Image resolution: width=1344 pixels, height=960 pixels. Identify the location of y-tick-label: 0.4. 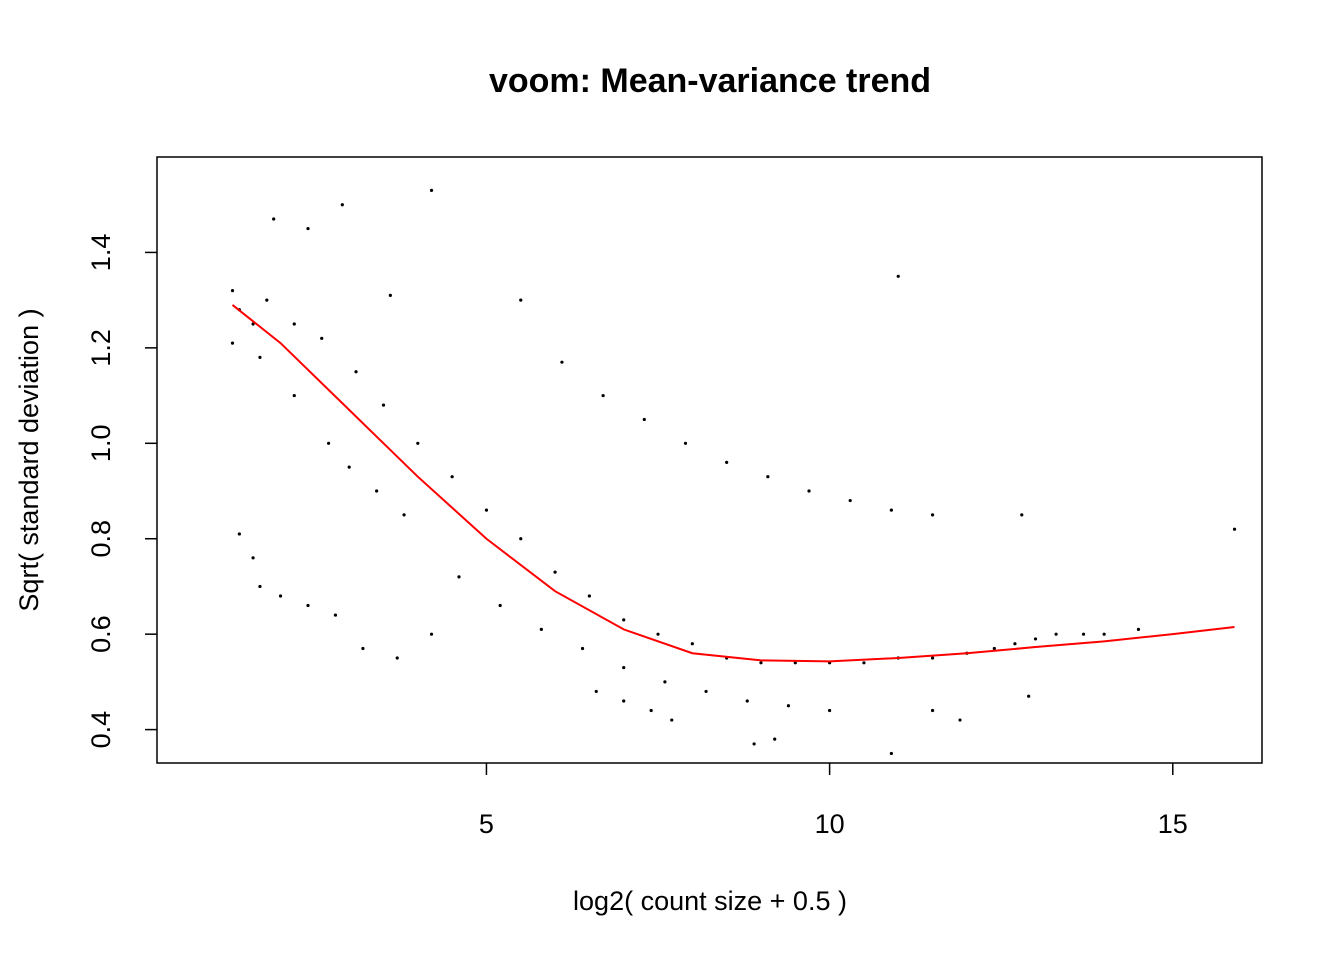
(101, 730).